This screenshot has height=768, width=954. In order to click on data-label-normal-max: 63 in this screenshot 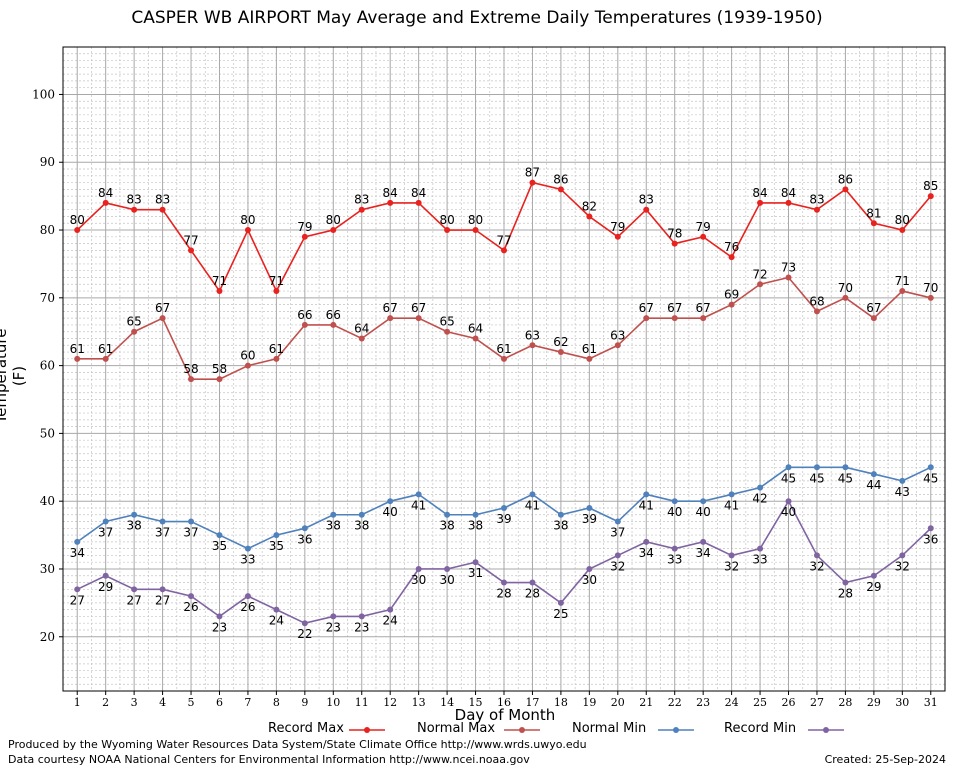, I will do `click(532, 335)`.